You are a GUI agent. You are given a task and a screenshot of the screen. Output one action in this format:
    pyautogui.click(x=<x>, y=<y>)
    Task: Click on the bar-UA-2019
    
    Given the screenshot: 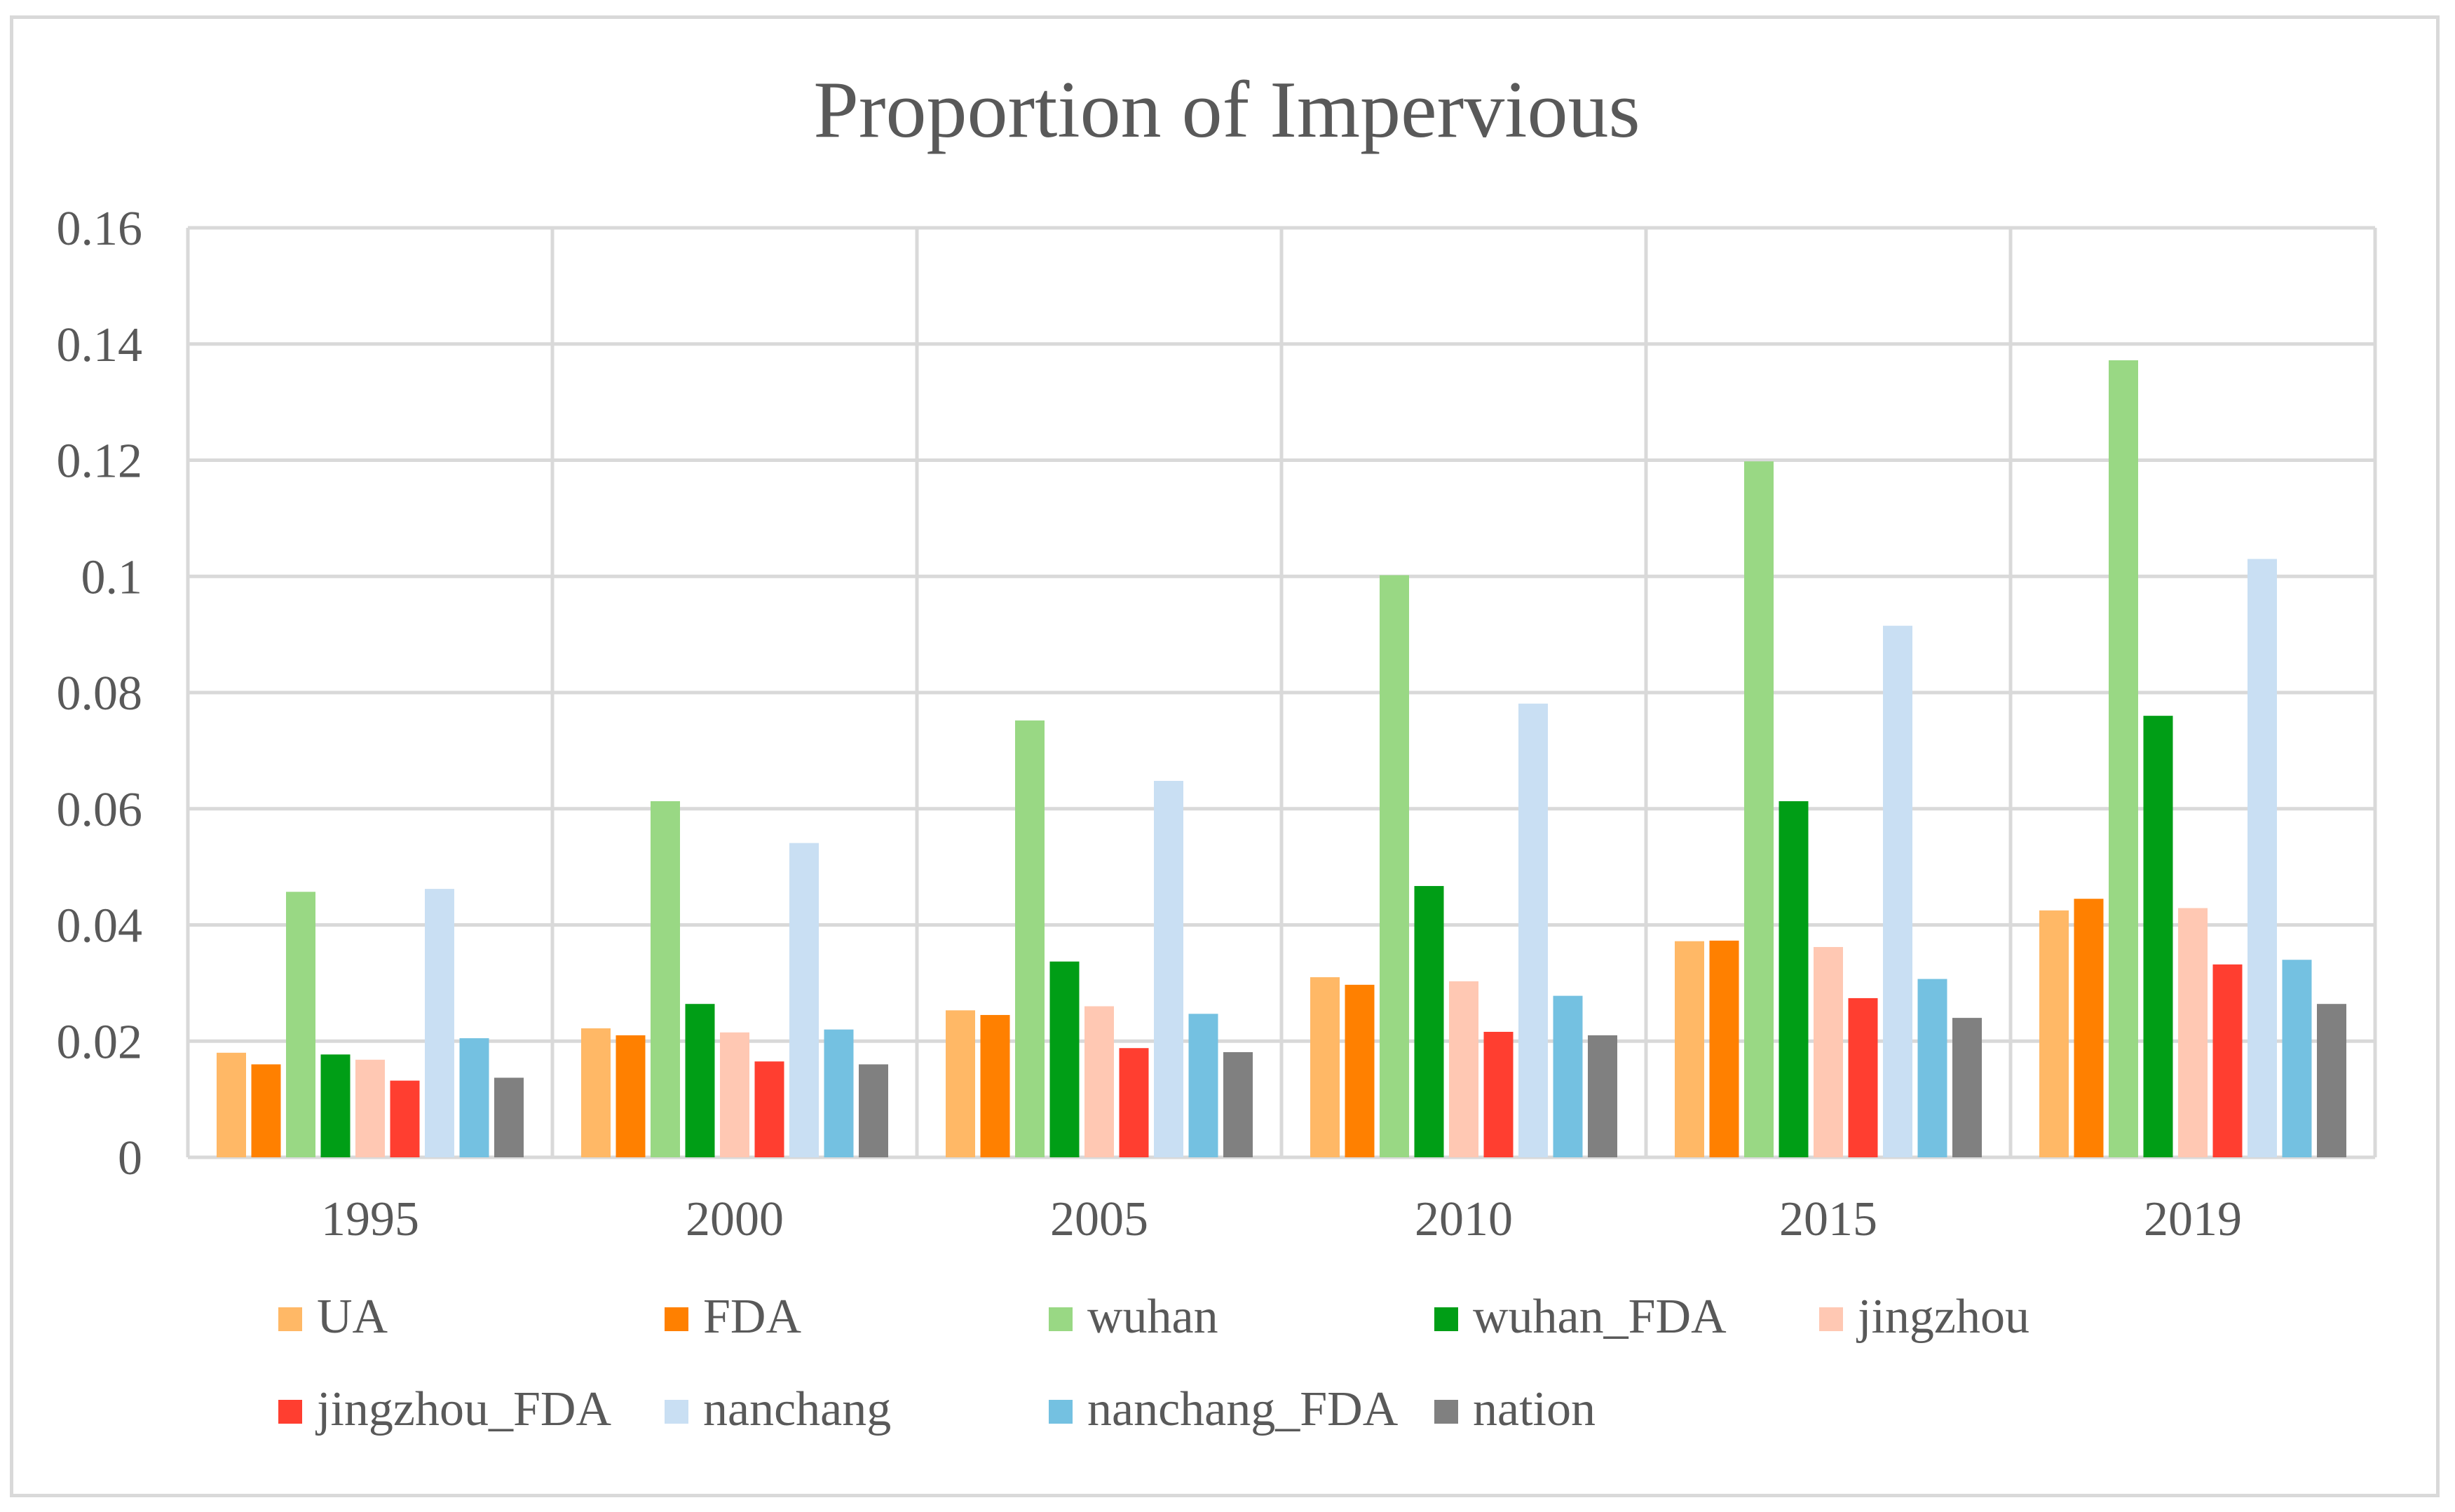 What is the action you would take?
    pyautogui.click(x=2054, y=1033)
    